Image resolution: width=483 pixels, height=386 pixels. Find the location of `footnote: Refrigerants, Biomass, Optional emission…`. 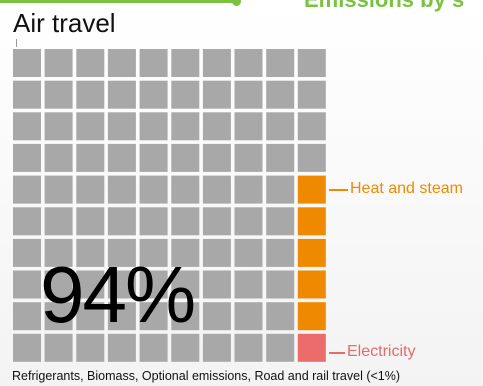

footnote: Refrigerants, Biomass, Optional emission… is located at coordinates (206, 376).